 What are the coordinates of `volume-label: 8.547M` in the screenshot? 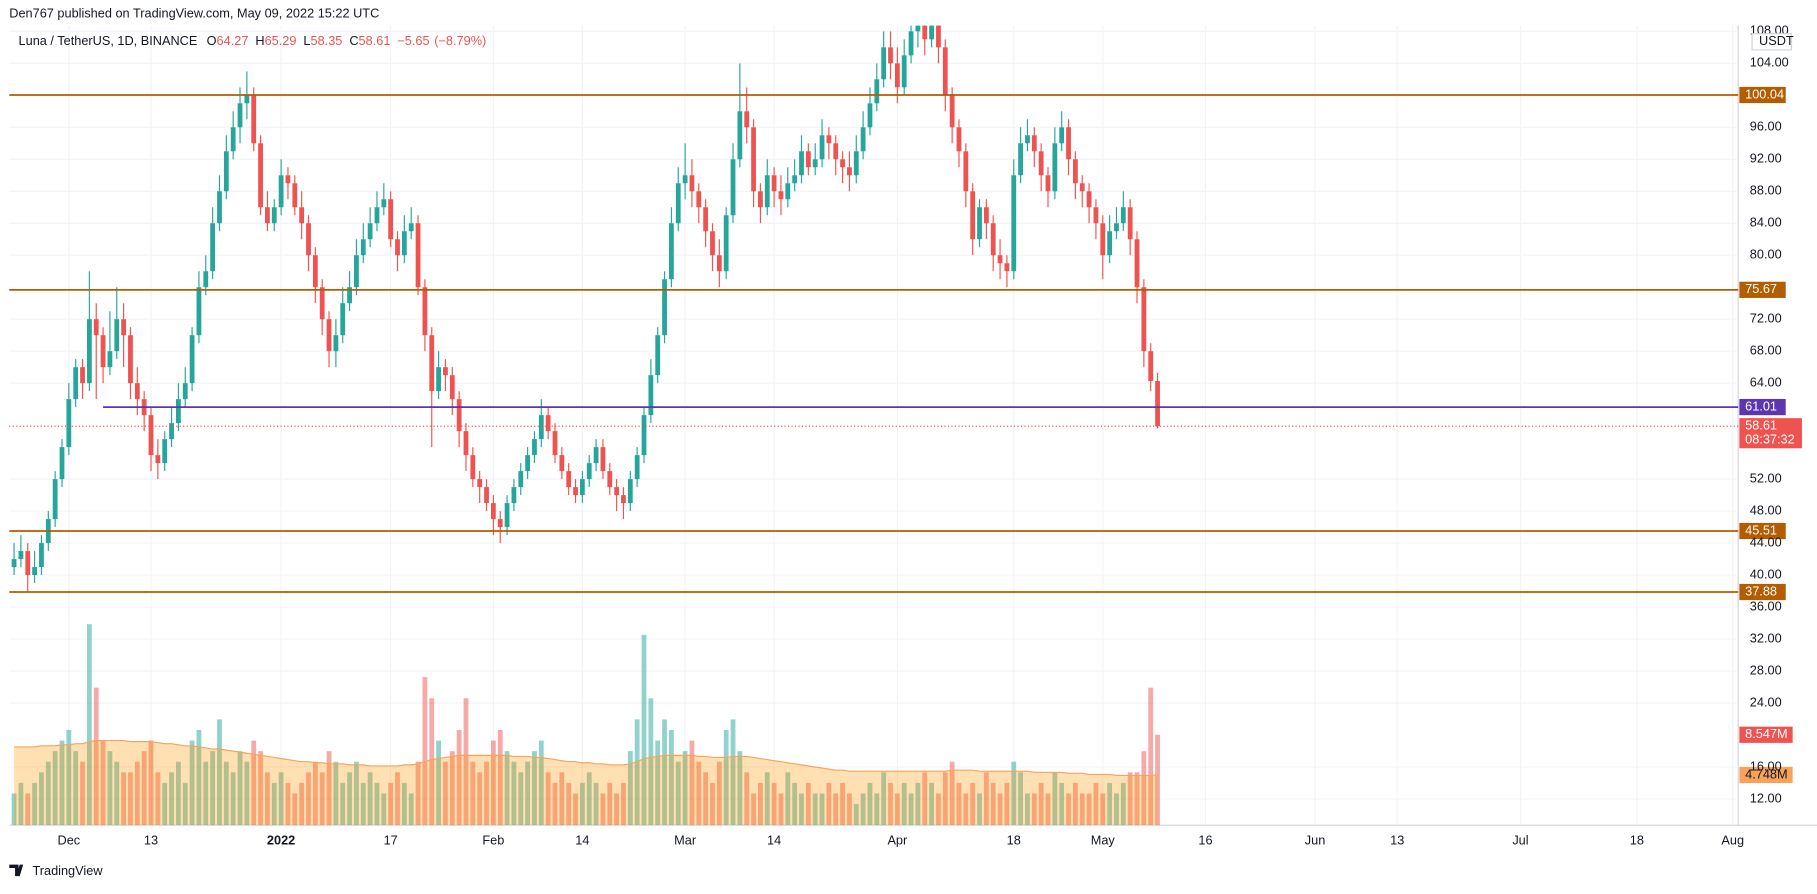 It's located at (1766, 733).